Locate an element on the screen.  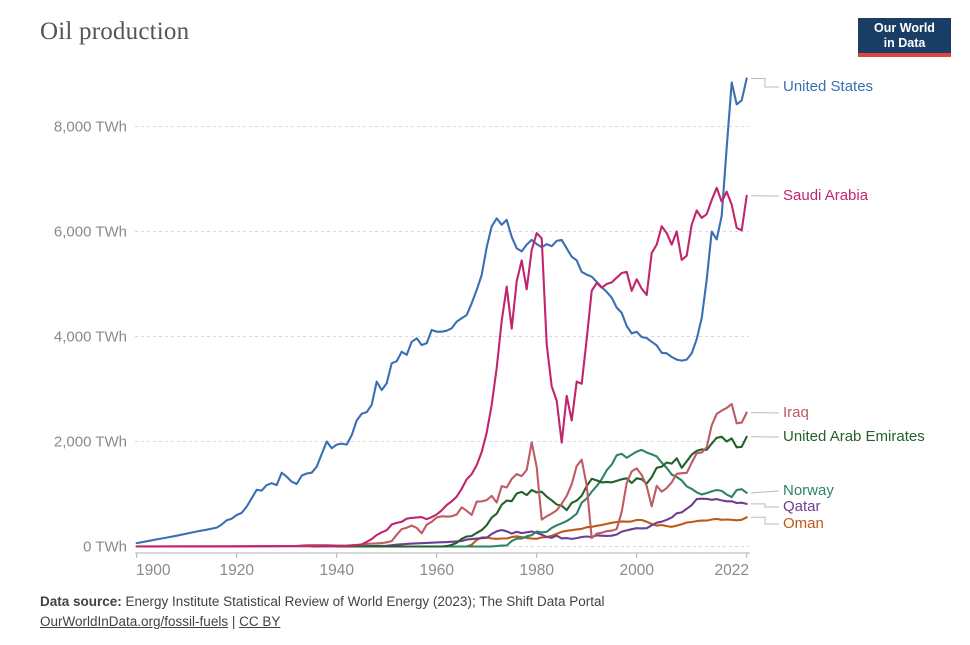
x-axis-tick-label: 1940 is located at coordinates (336, 570).